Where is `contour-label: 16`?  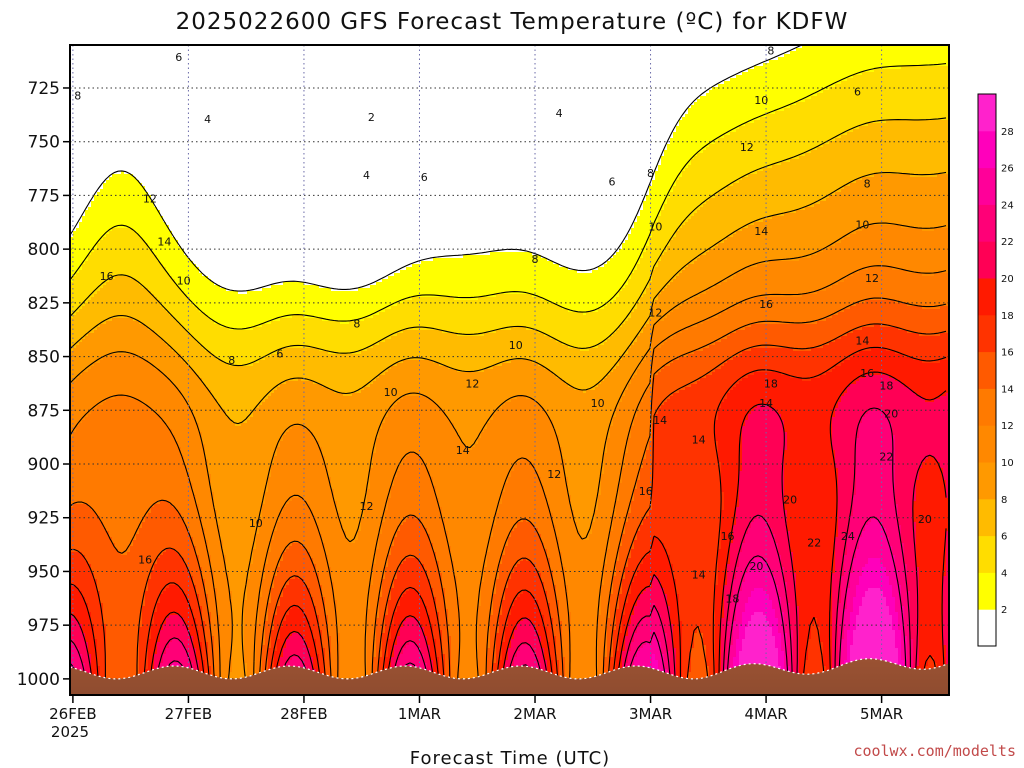
contour-label: 16 is located at coordinates (107, 276).